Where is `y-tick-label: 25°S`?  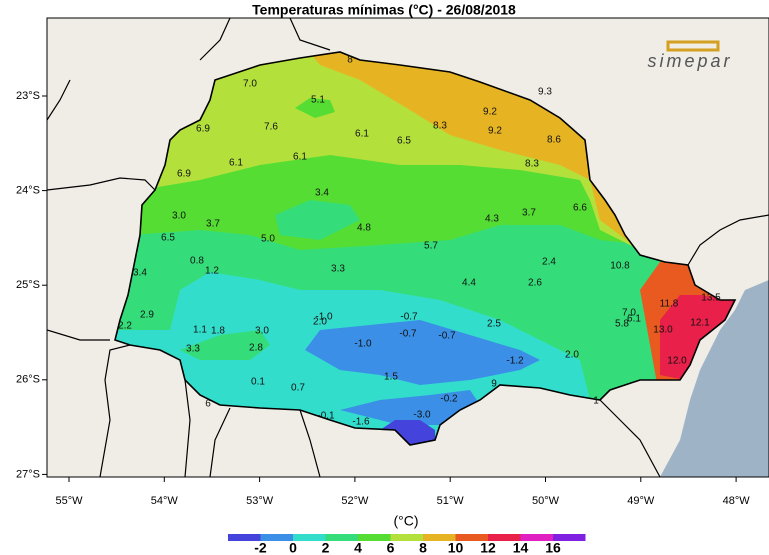
y-tick-label: 25°S is located at coordinates (28, 285).